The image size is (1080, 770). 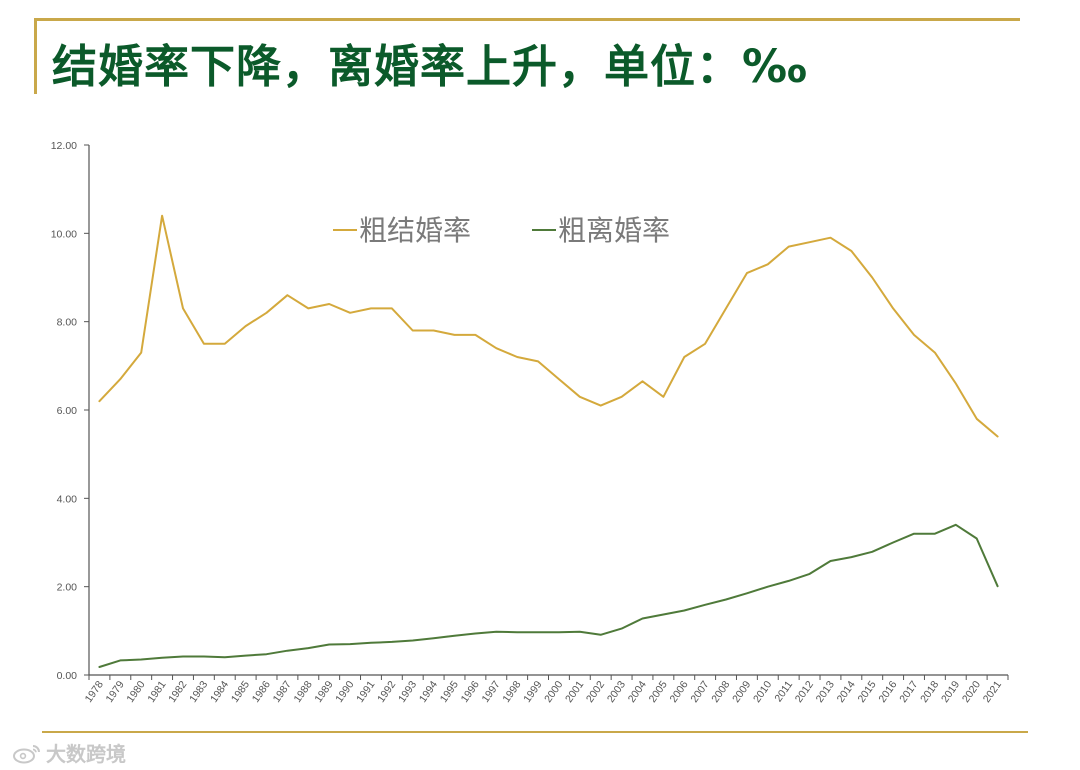 What do you see at coordinates (261, 692) in the screenshot?
I see `x-tick-label: 1986` at bounding box center [261, 692].